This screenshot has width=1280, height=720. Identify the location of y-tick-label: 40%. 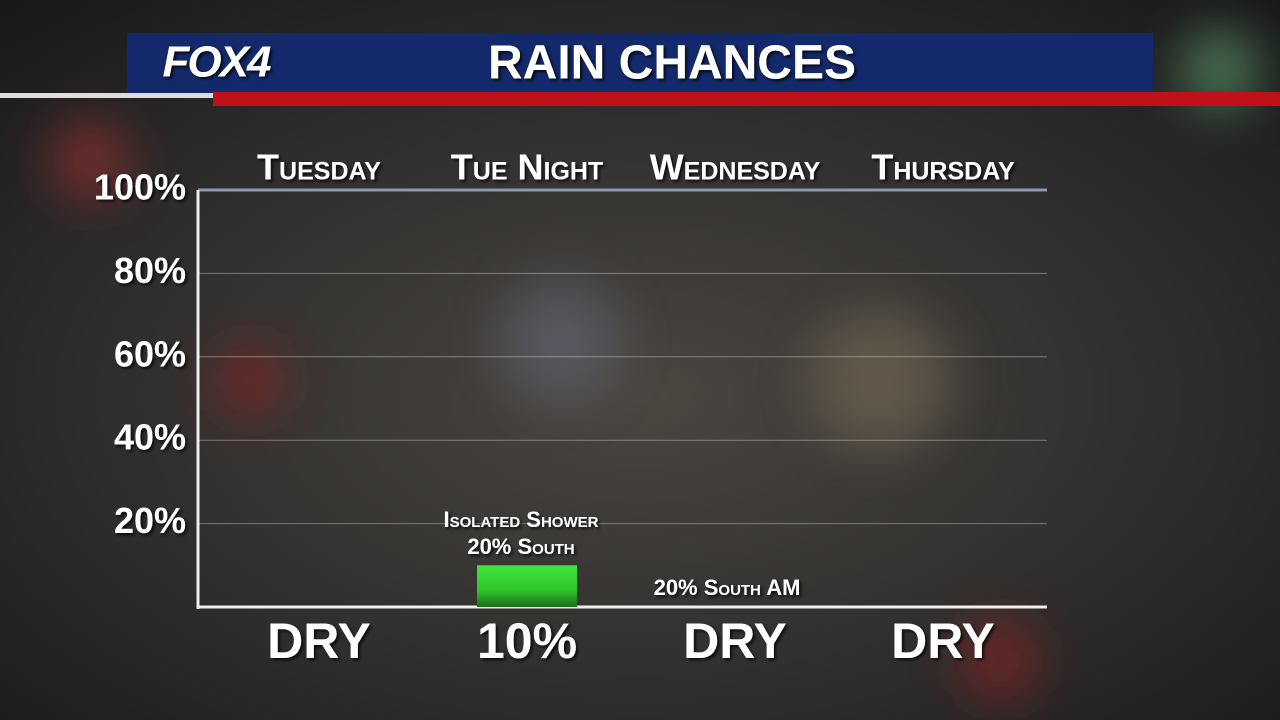
(150, 437).